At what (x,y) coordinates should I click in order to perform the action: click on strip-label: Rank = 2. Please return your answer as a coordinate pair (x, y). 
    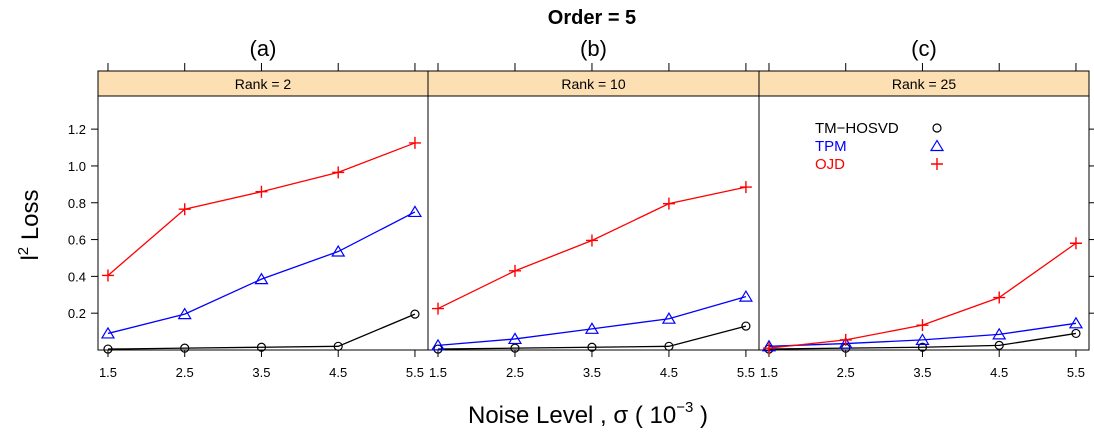
    Looking at the image, I should click on (263, 84).